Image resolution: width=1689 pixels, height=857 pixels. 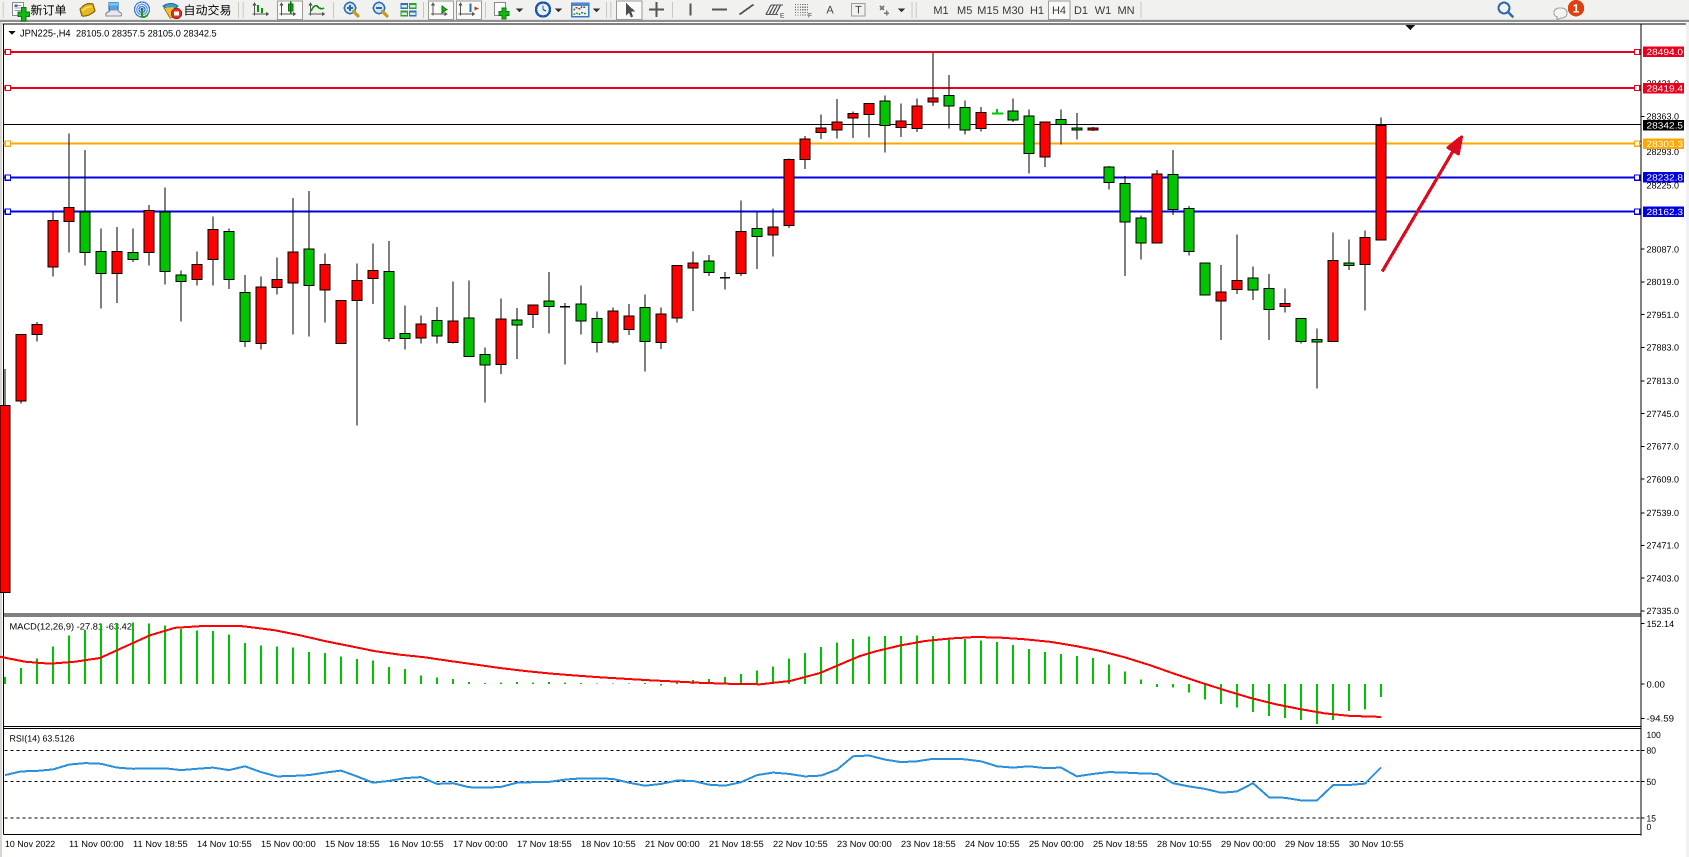 I want to click on svg-text: 28232.8, so click(x=1665, y=177).